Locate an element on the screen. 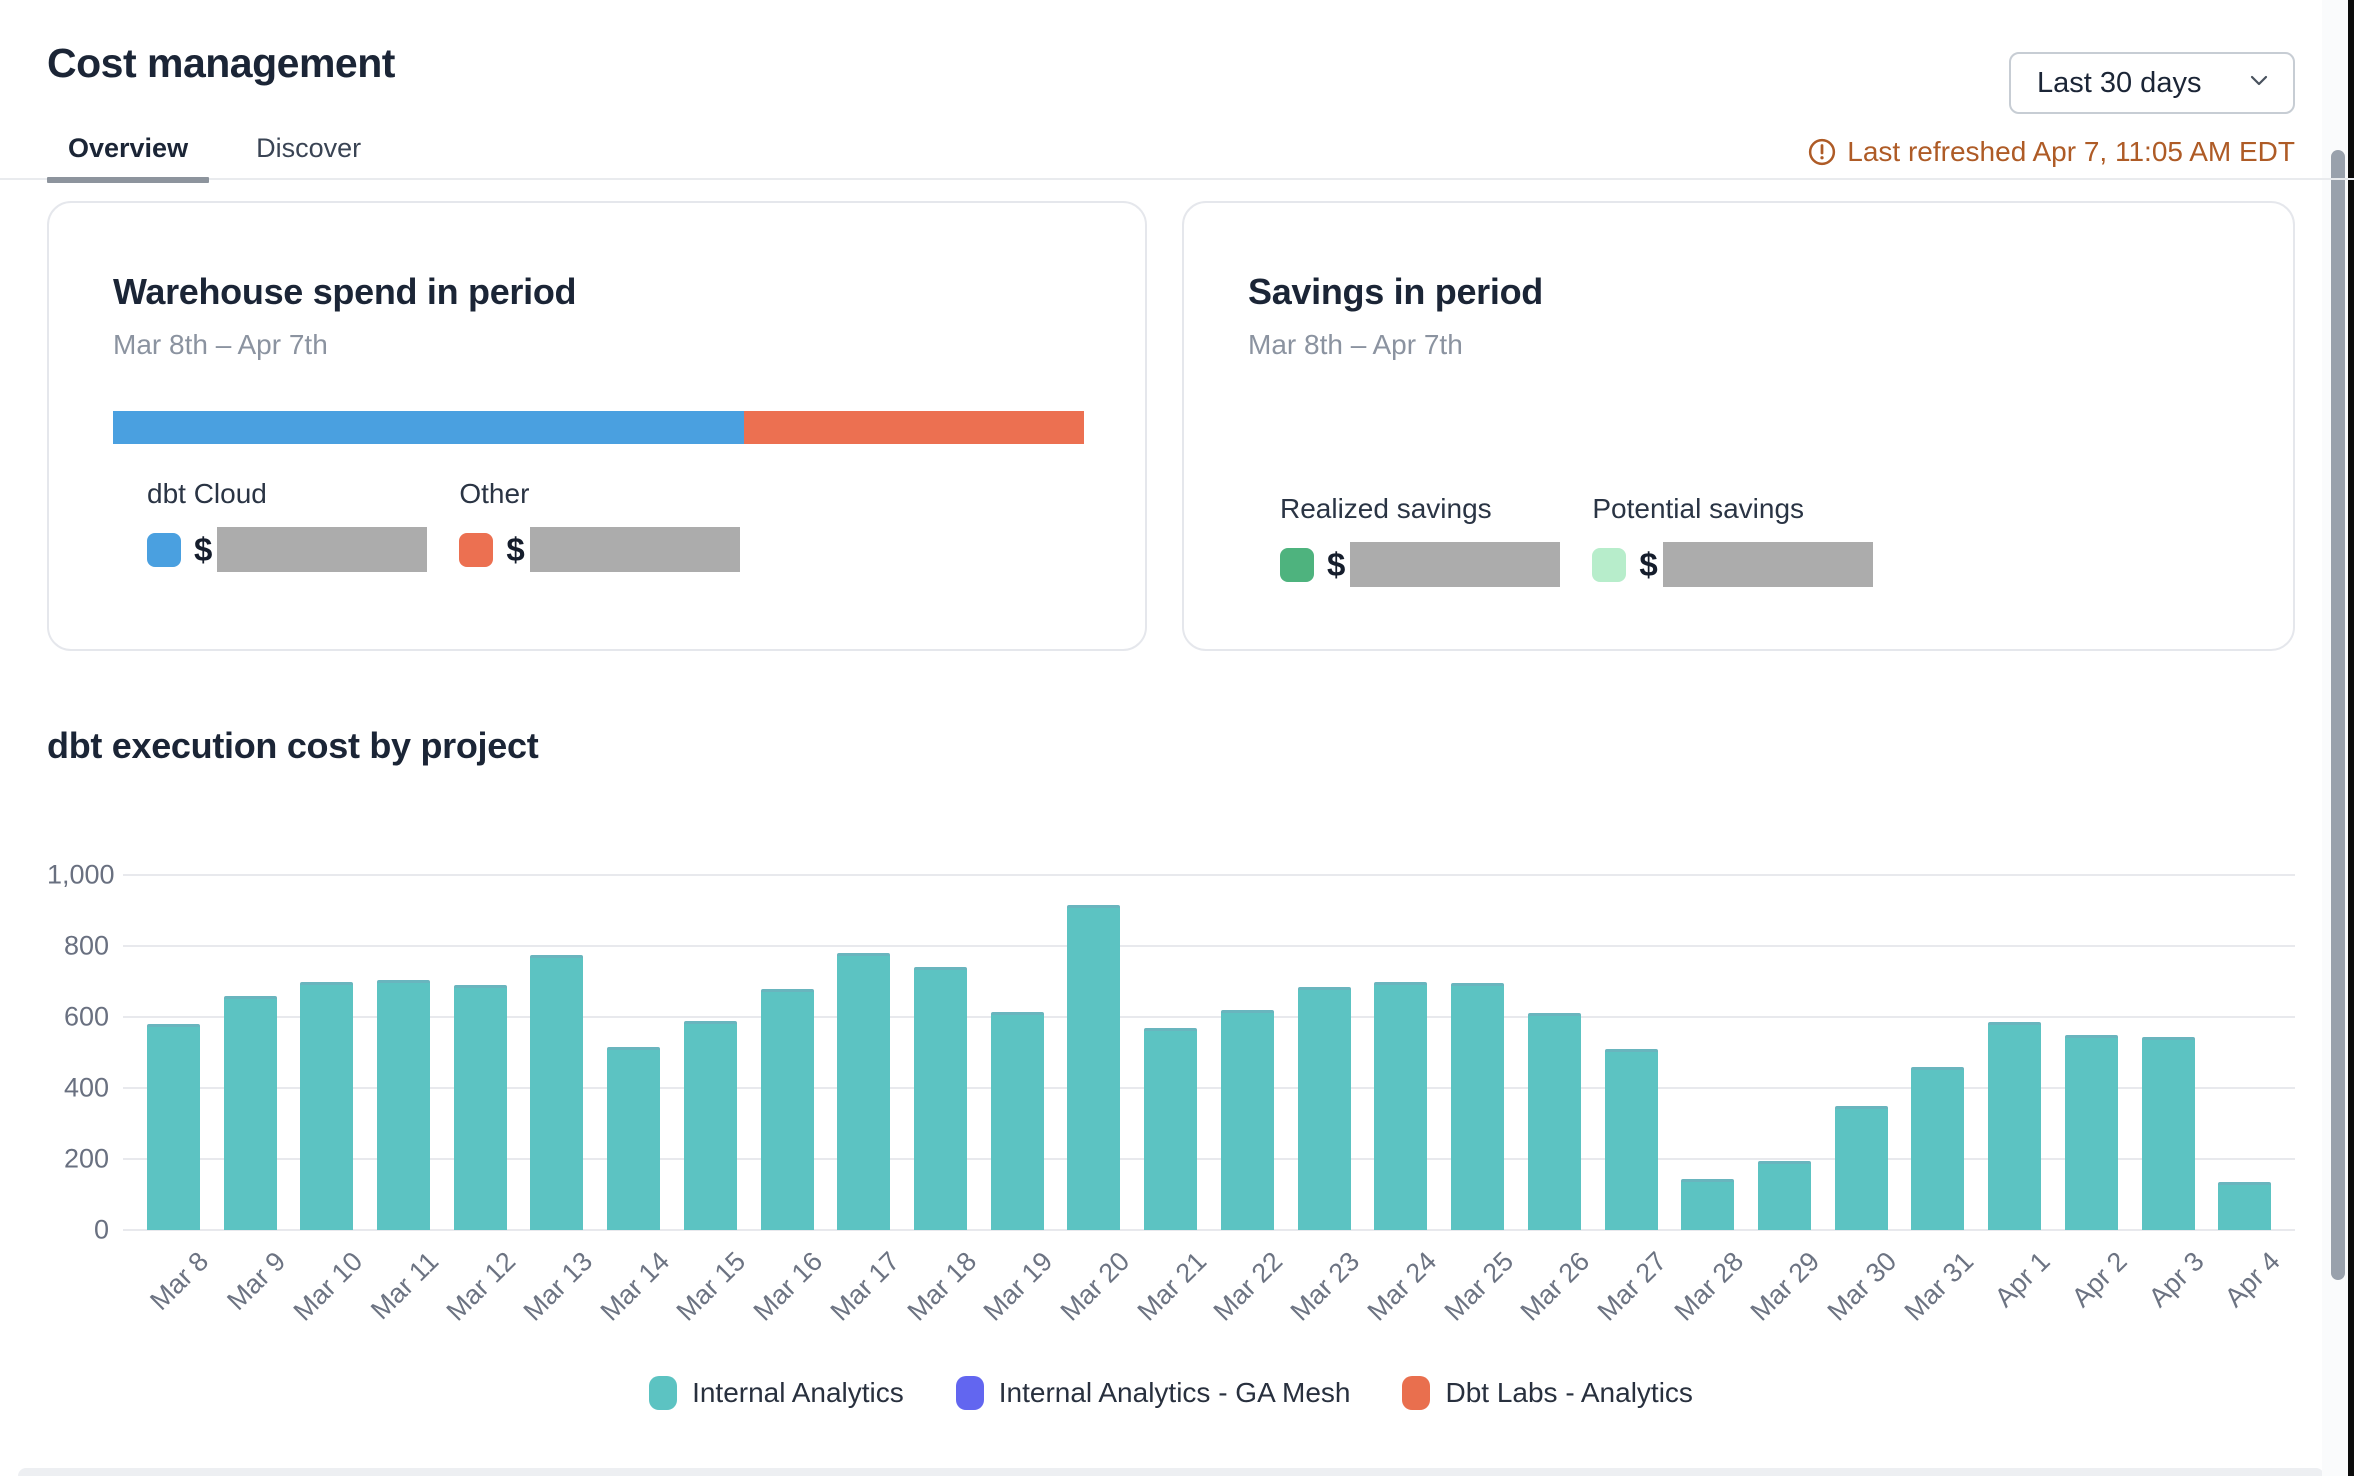  last-refreshed-status: Last refreshed Apr 7, 11:05 AM EDT is located at coordinates (2051, 152).